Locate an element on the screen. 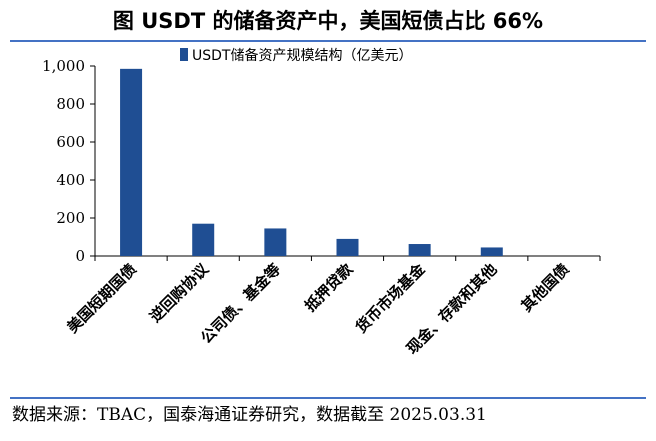 The width and height of the screenshot is (656, 441). y-tick-label: 0 is located at coordinates (80, 256).